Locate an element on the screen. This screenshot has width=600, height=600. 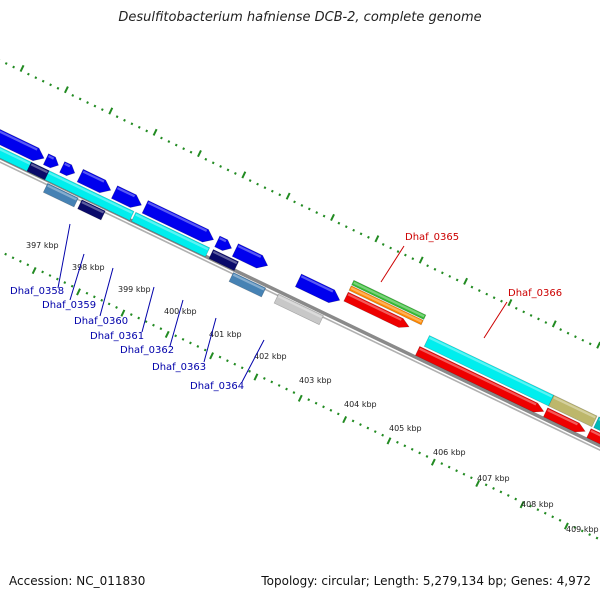
tick-label: 407 kbp is located at coordinates (493, 478).